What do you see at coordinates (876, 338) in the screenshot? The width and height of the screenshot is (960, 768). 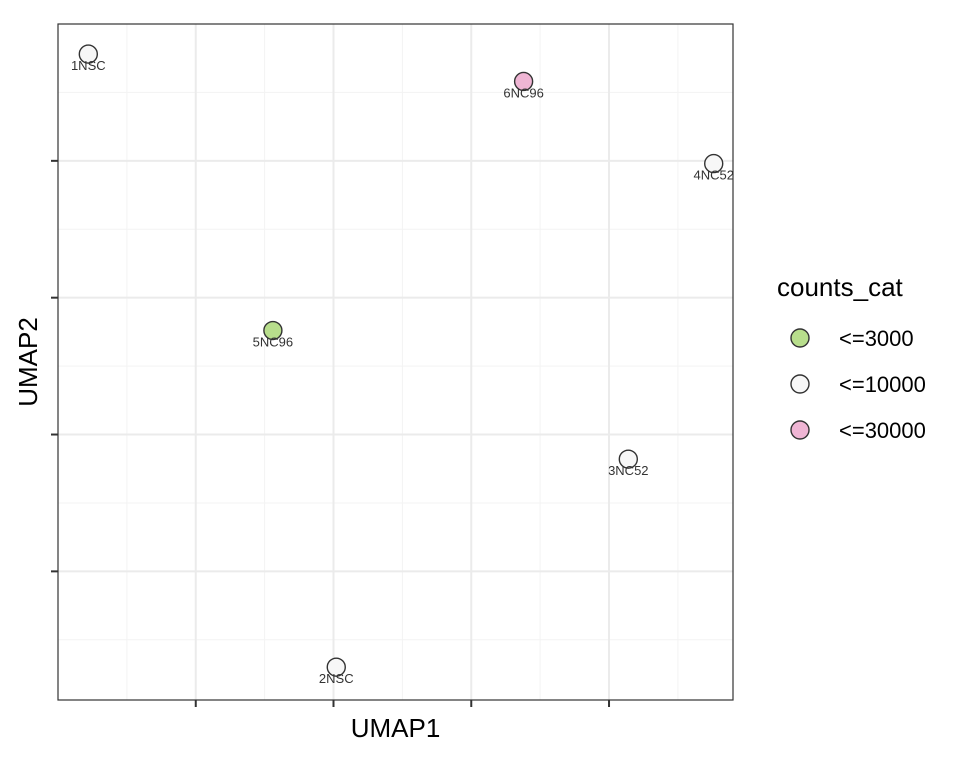 I see `legend-label: <=3000` at bounding box center [876, 338].